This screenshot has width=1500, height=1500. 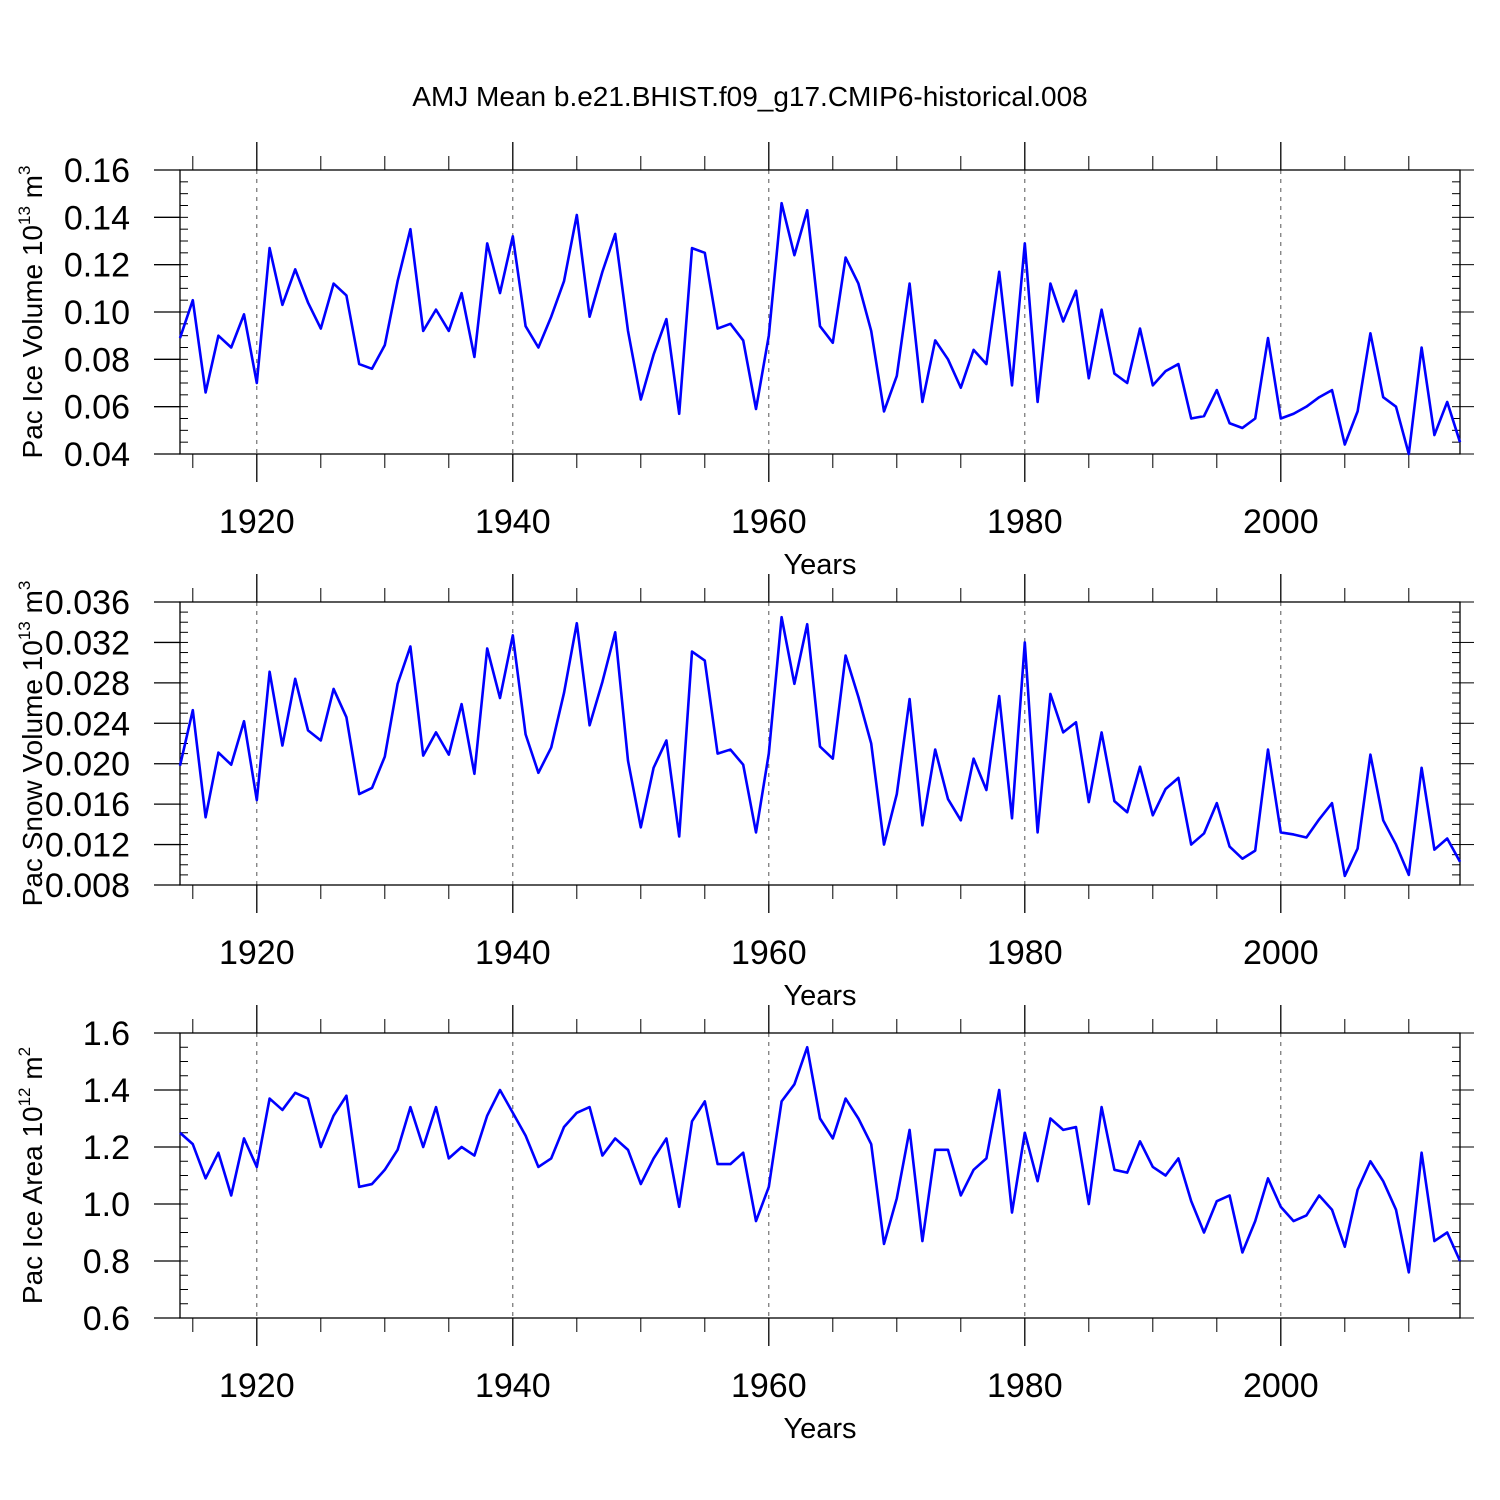 I want to click on y-tick-label: 1.0, so click(x=106, y=1205).